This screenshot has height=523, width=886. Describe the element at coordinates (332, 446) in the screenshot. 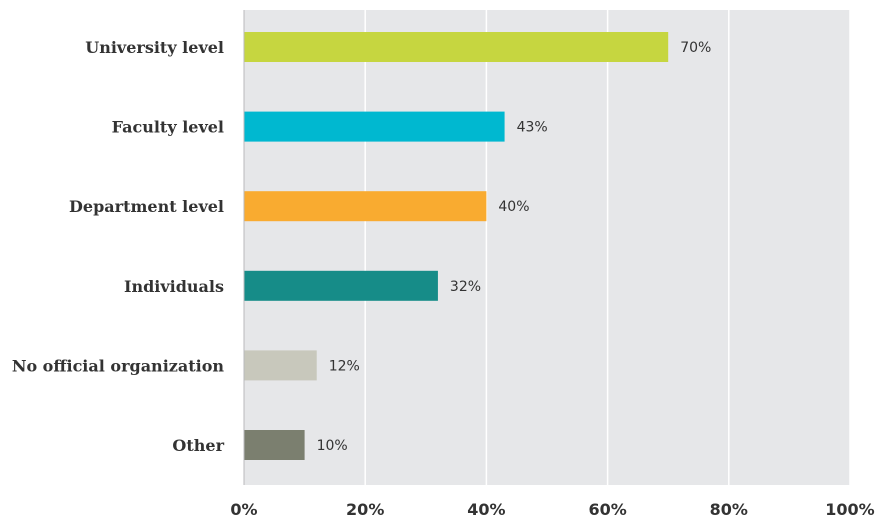

I see `data-label: 10%` at that location.